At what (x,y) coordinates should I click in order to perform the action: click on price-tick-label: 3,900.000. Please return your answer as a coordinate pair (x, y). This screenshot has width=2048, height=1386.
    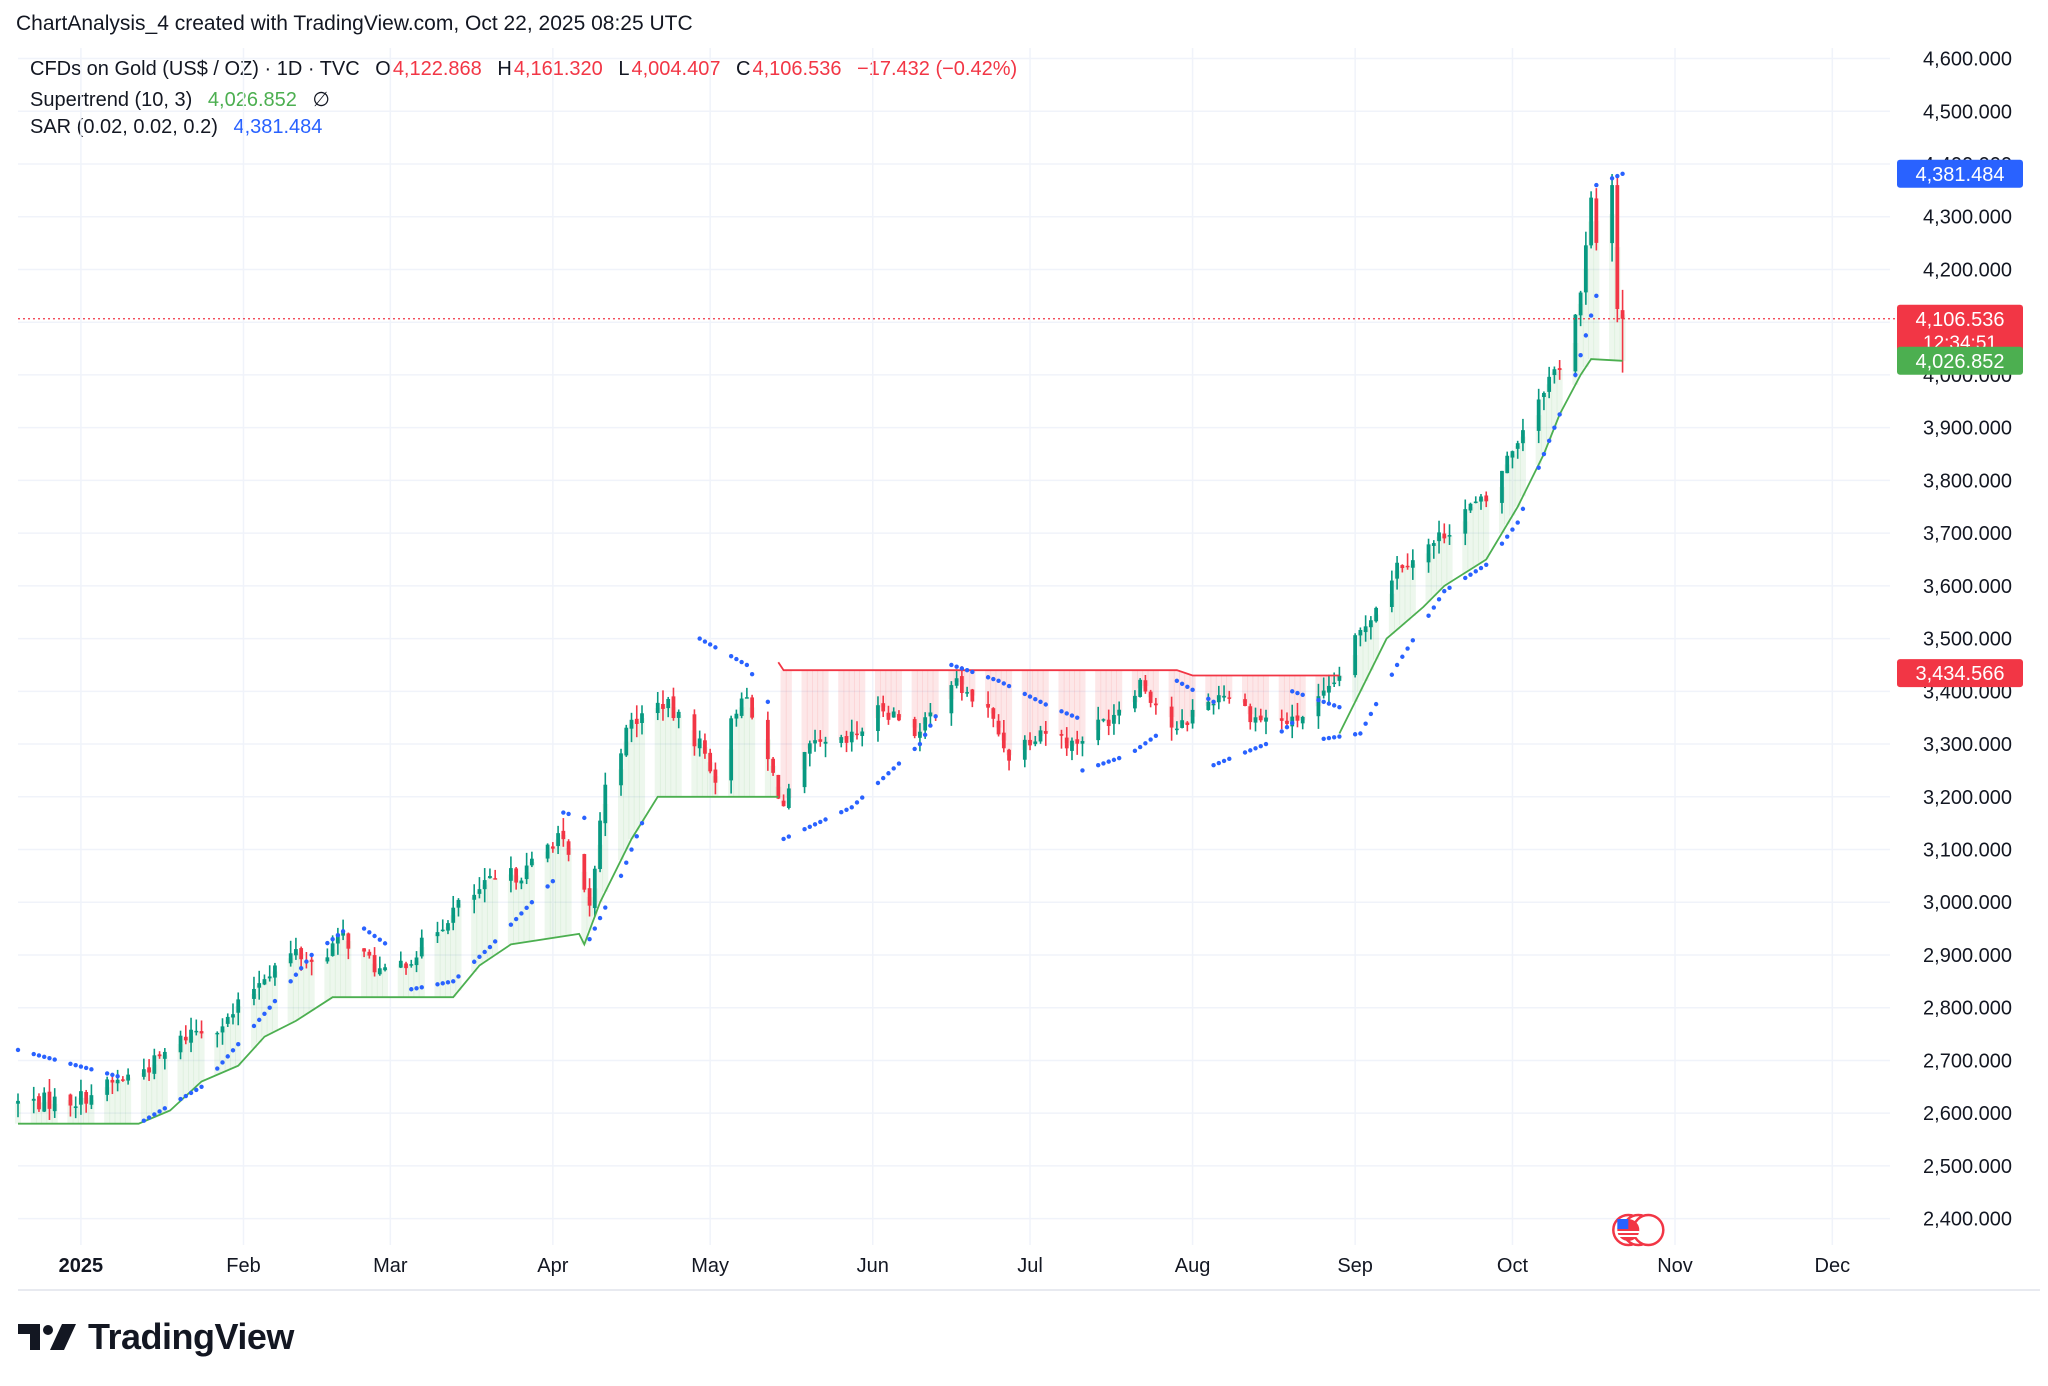
    Looking at the image, I should click on (1967, 429).